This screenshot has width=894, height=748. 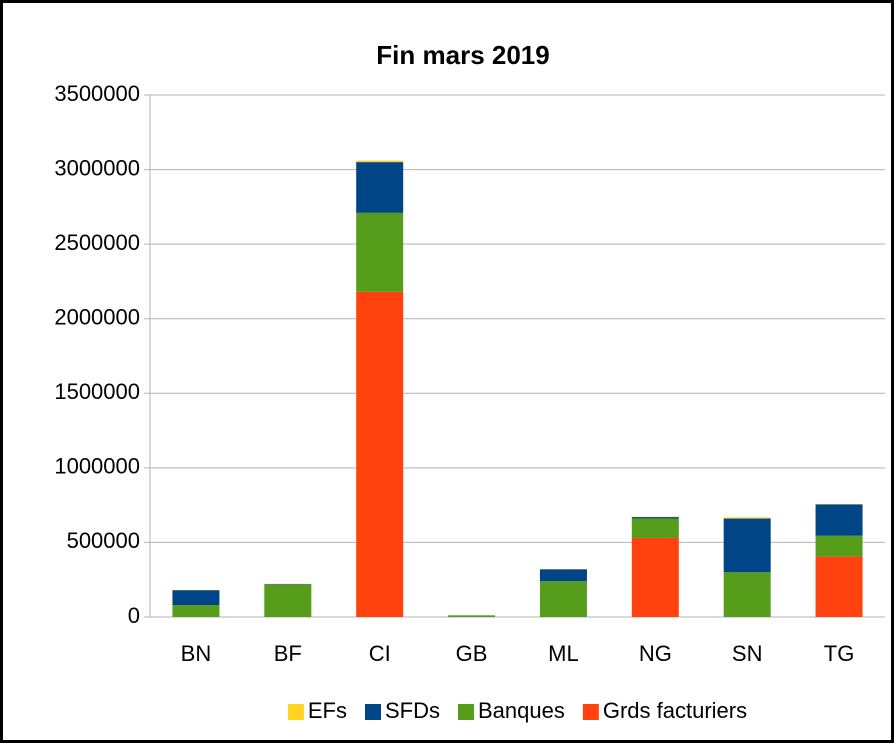 I want to click on y-tick-label: 3500000, so click(x=97, y=93).